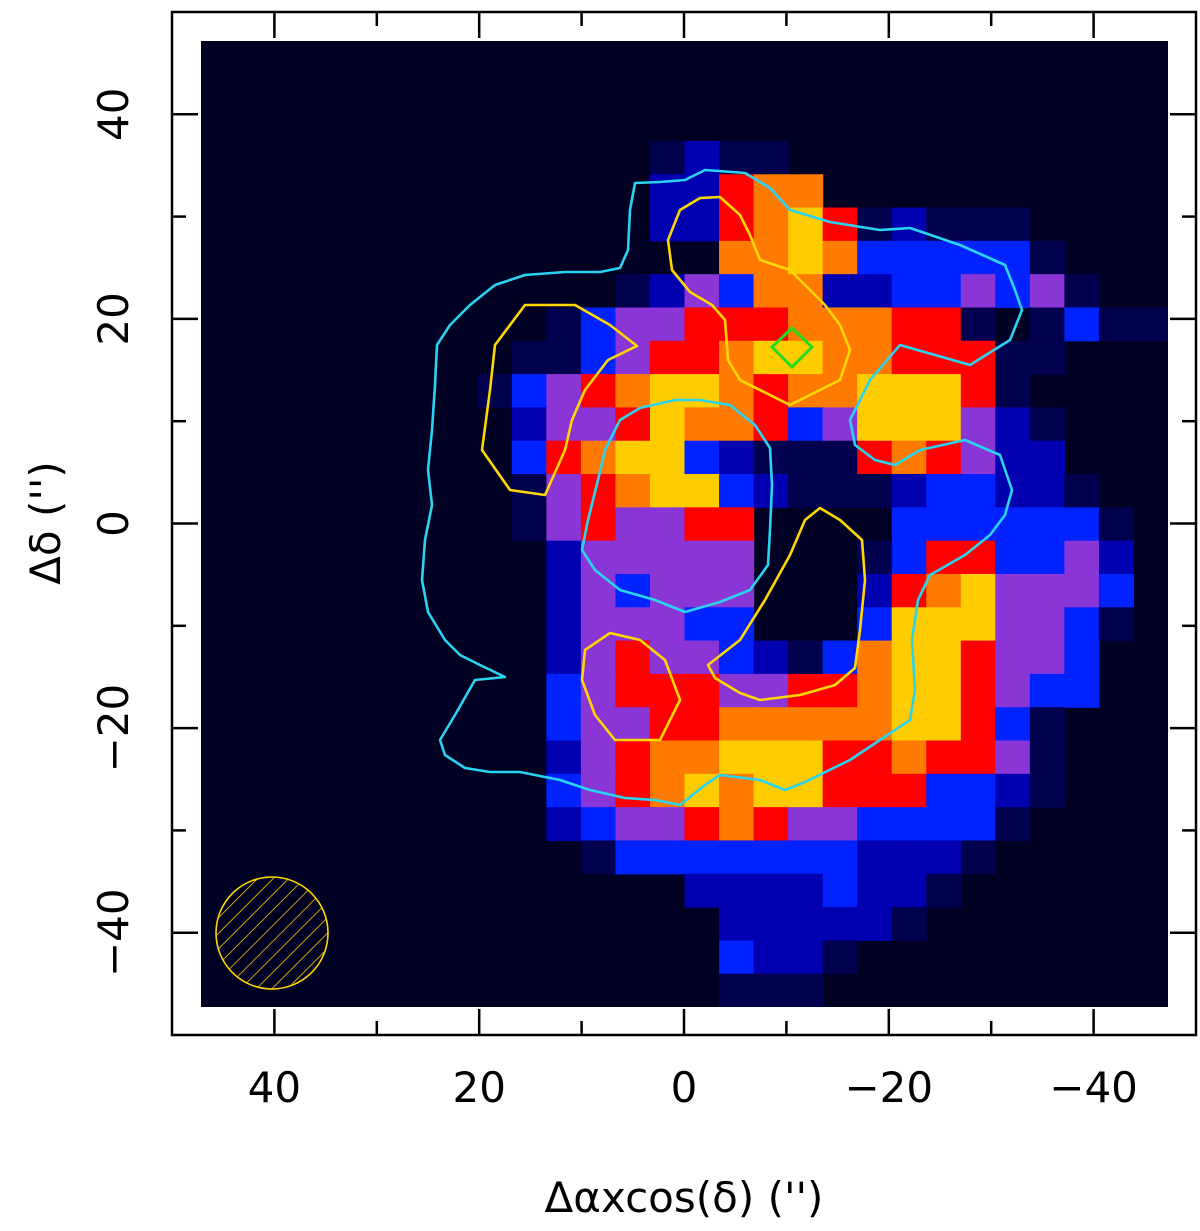 The width and height of the screenshot is (1200, 1231). What do you see at coordinates (272, 933) in the screenshot?
I see `beam-ellipse` at bounding box center [272, 933].